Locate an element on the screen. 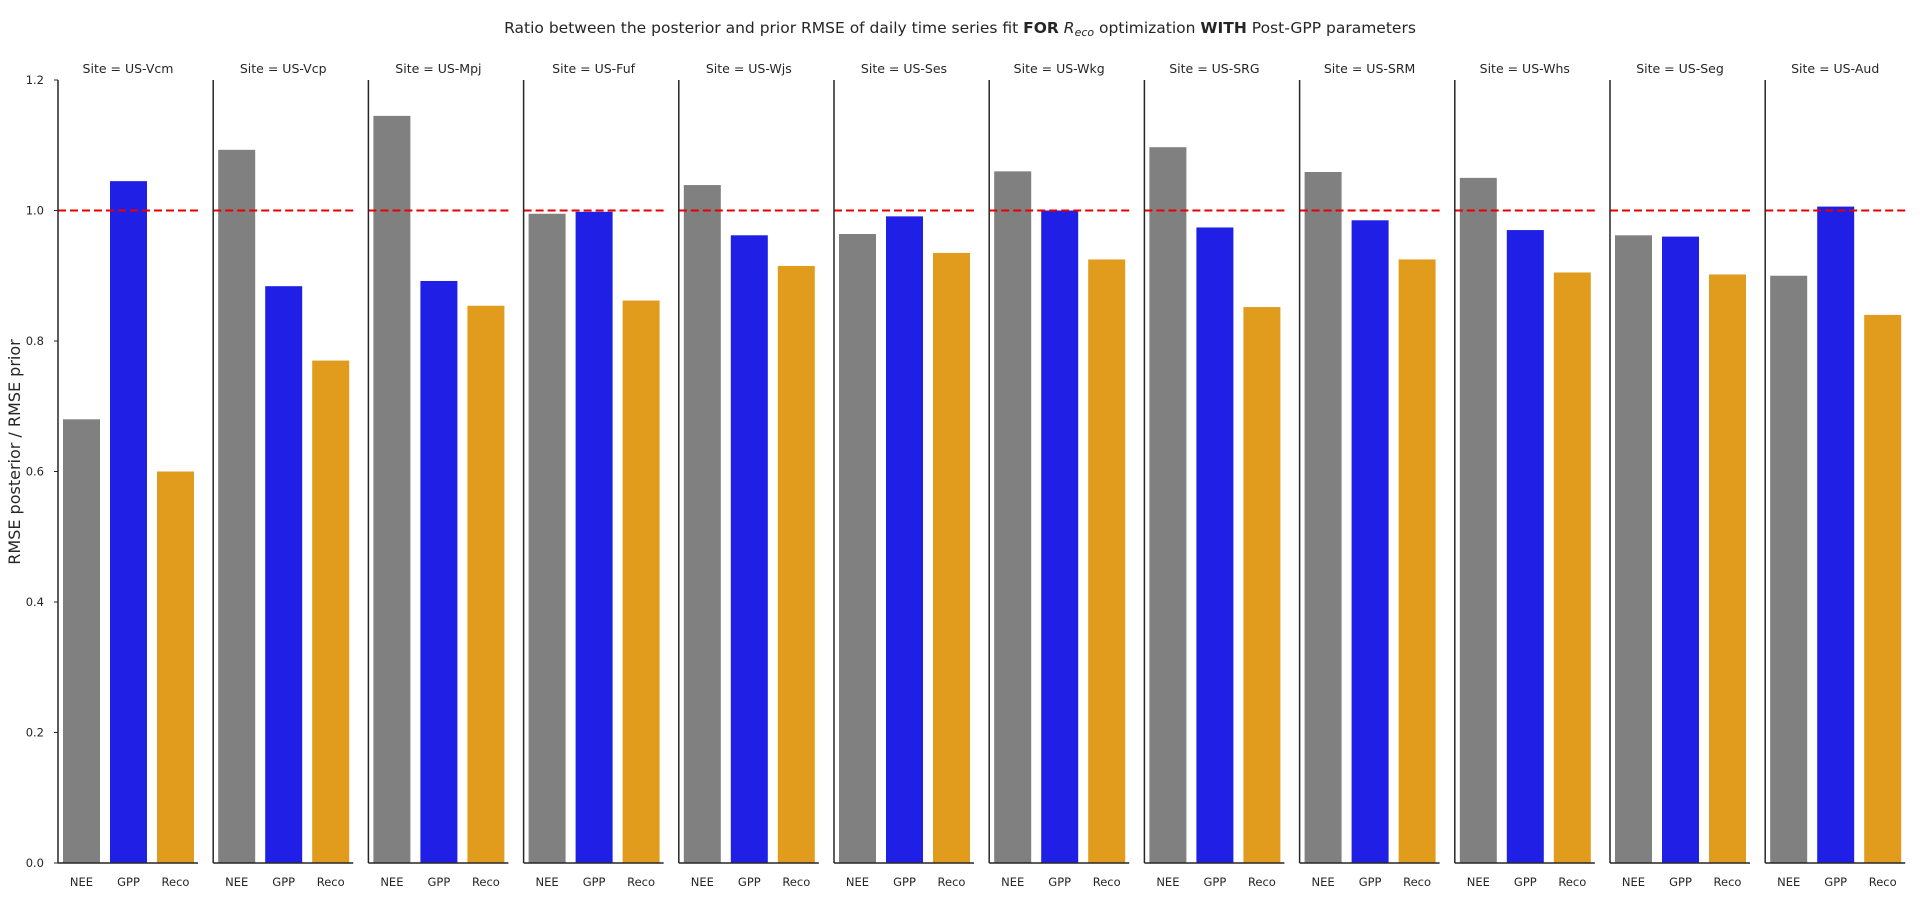  y-tick-label: 0.6 is located at coordinates (35, 472).